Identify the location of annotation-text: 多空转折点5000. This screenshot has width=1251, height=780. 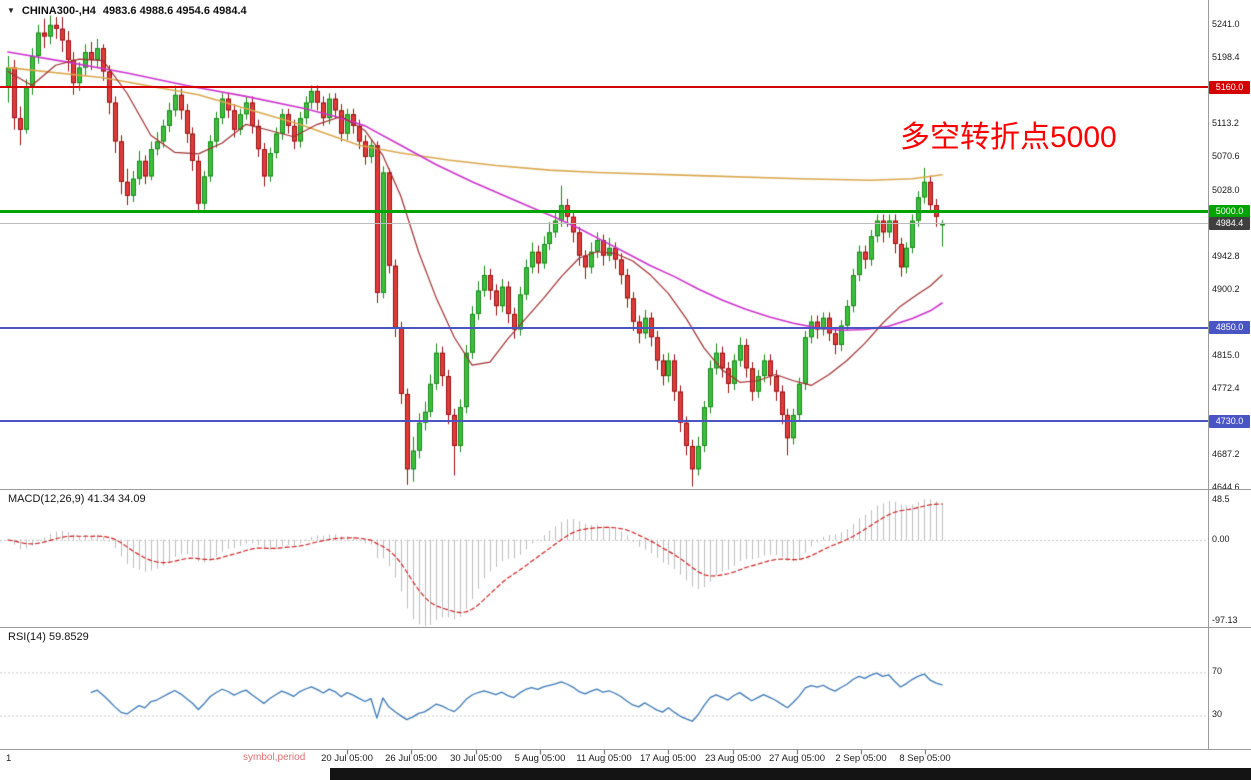
(1008, 137).